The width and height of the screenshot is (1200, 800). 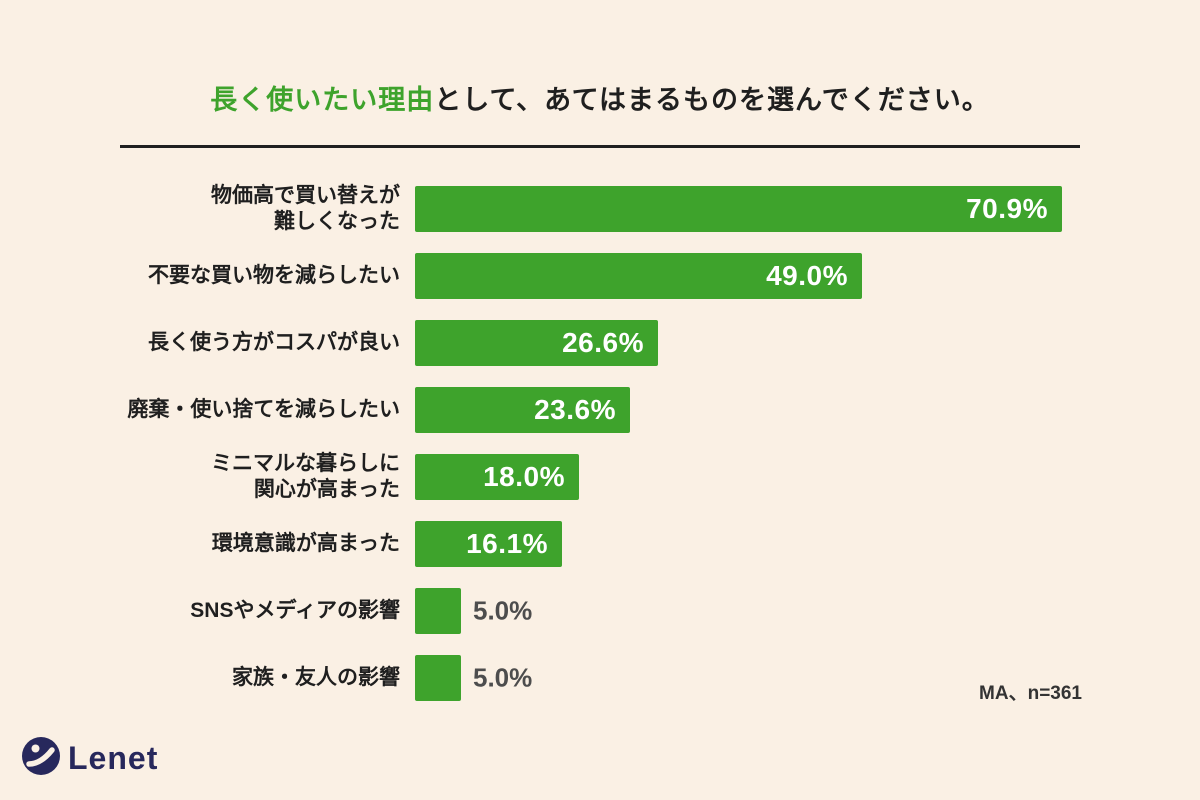 I want to click on title-divider, so click(x=600, y=146).